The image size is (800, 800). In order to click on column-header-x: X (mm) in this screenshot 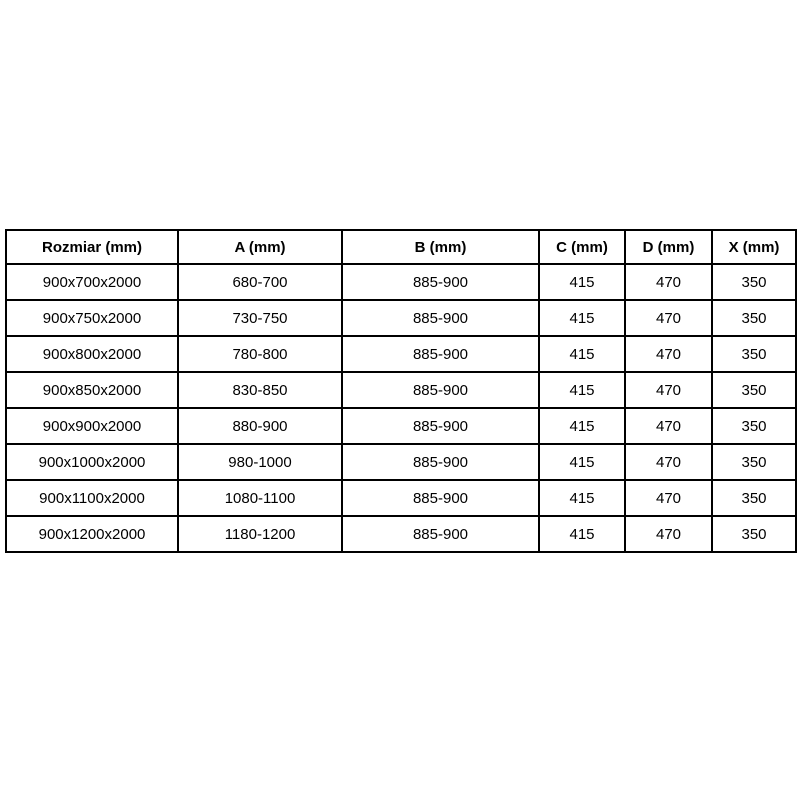, I will do `click(754, 247)`.